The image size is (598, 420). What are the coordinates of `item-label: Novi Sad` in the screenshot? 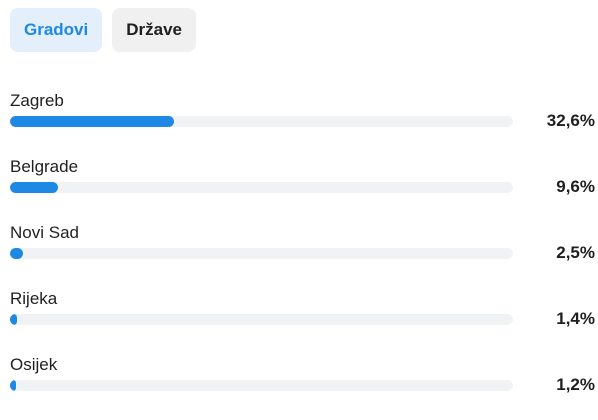 It's located at (44, 232).